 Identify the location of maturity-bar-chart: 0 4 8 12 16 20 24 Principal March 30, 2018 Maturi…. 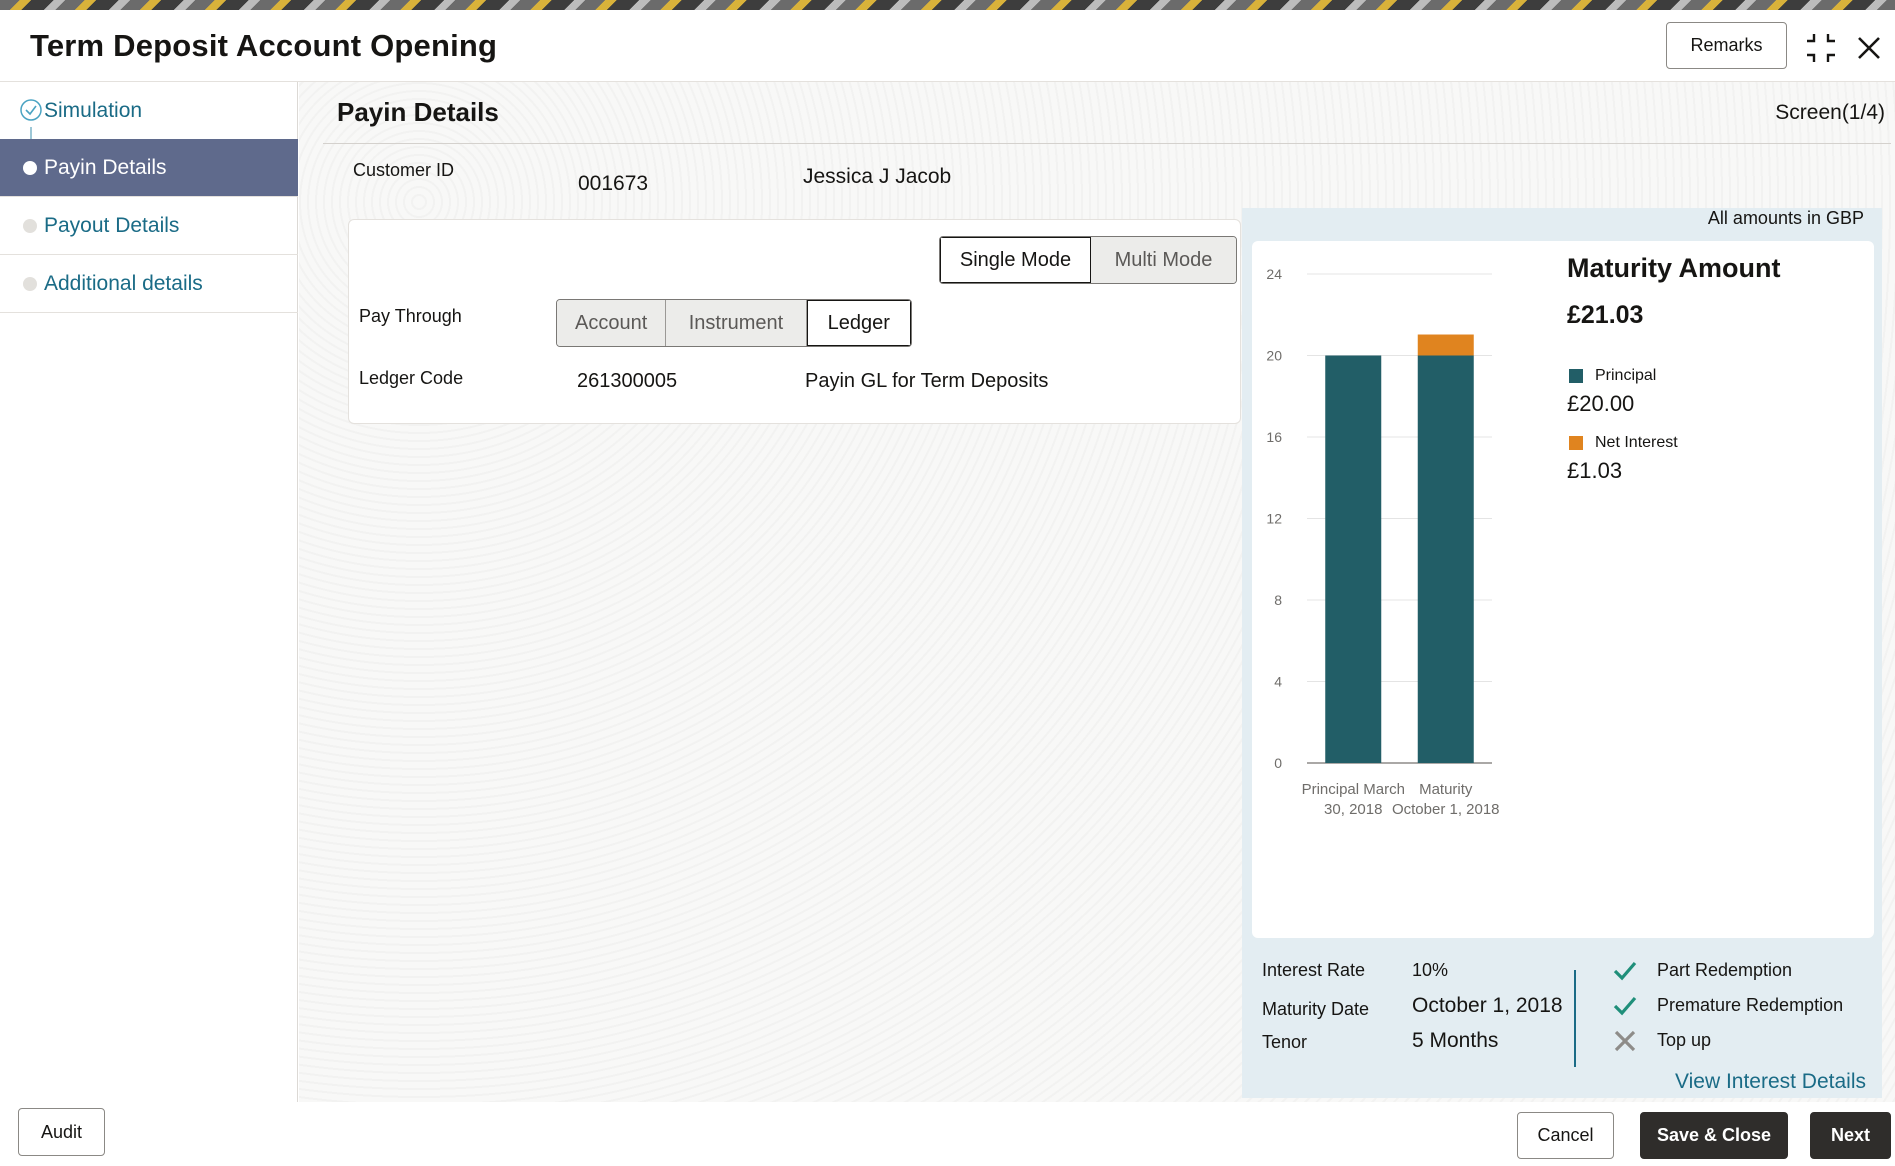
(1383, 542).